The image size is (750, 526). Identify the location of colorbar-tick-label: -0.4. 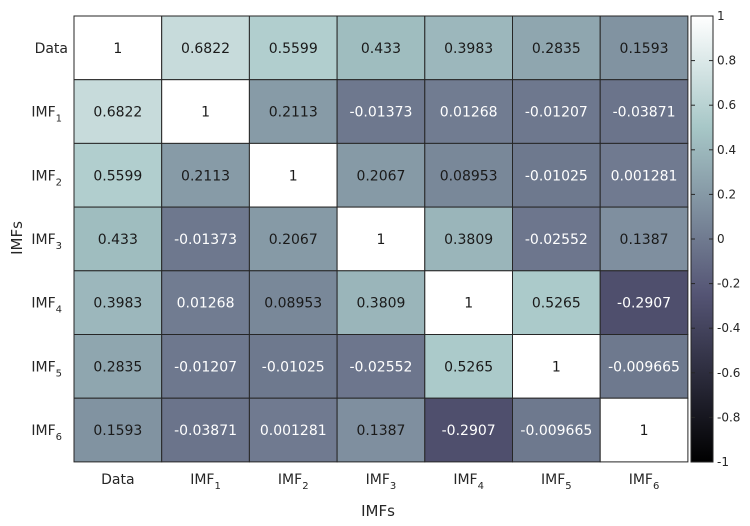
(728, 328).